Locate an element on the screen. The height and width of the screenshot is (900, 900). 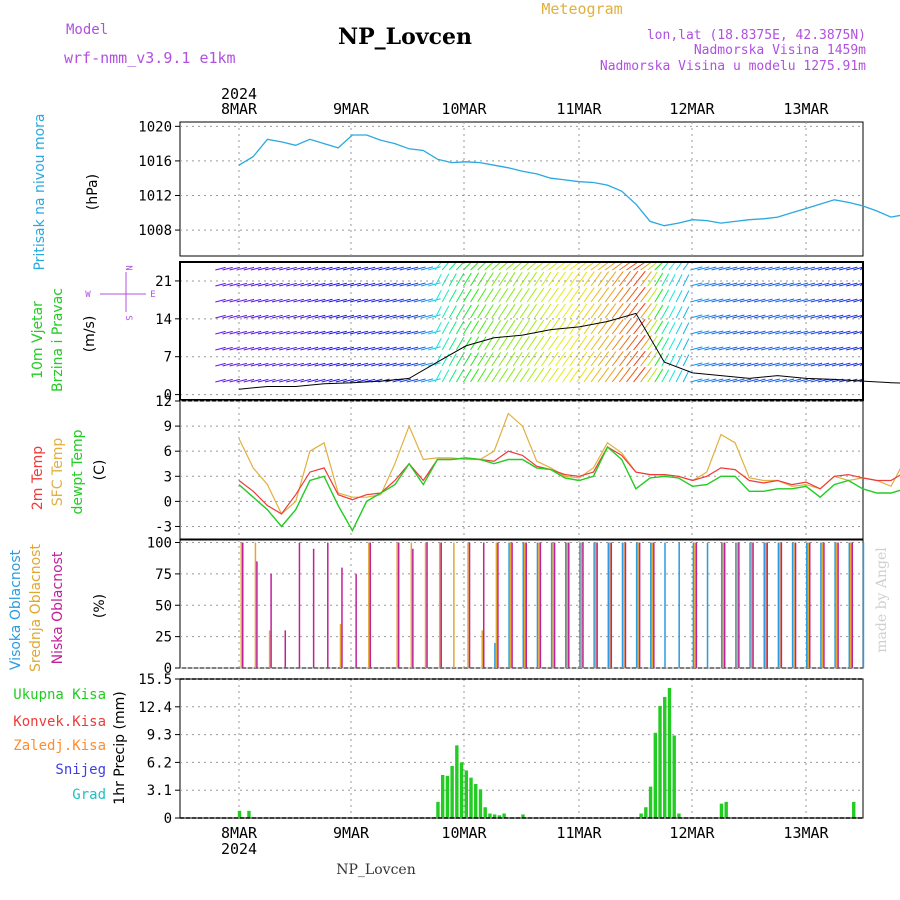
ytick-label: 9 is located at coordinates (168, 427).